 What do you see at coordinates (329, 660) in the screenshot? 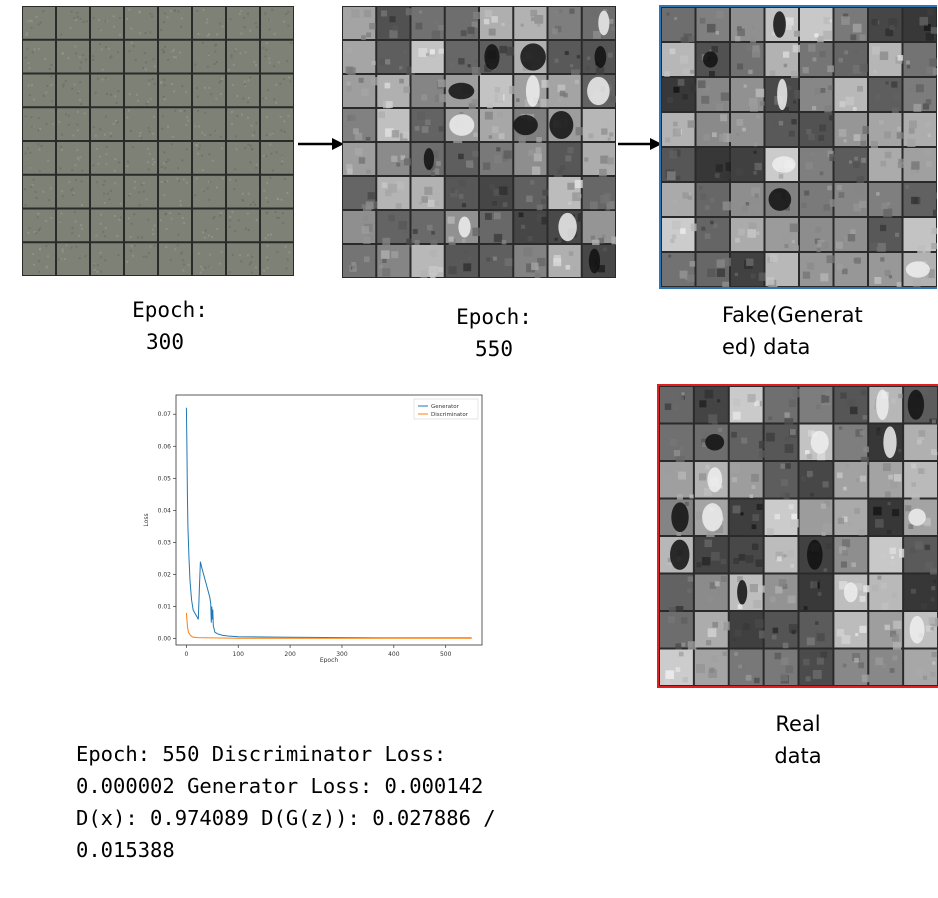
I see `x-axis-label: Epoch` at bounding box center [329, 660].